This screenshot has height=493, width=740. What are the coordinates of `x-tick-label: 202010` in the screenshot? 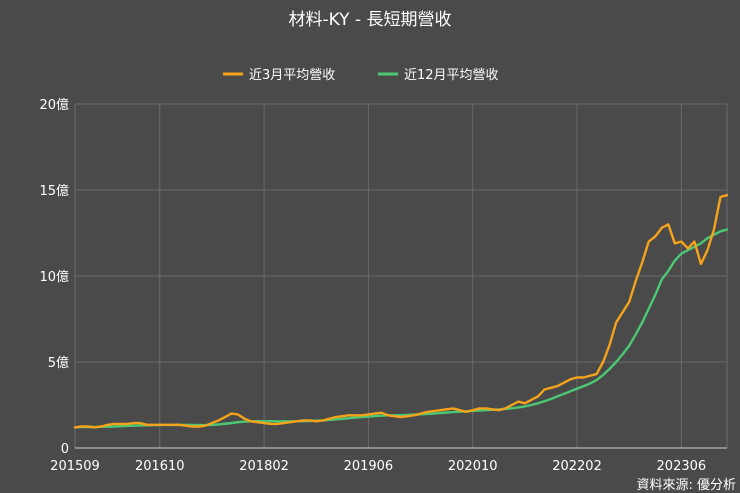 It's located at (473, 466).